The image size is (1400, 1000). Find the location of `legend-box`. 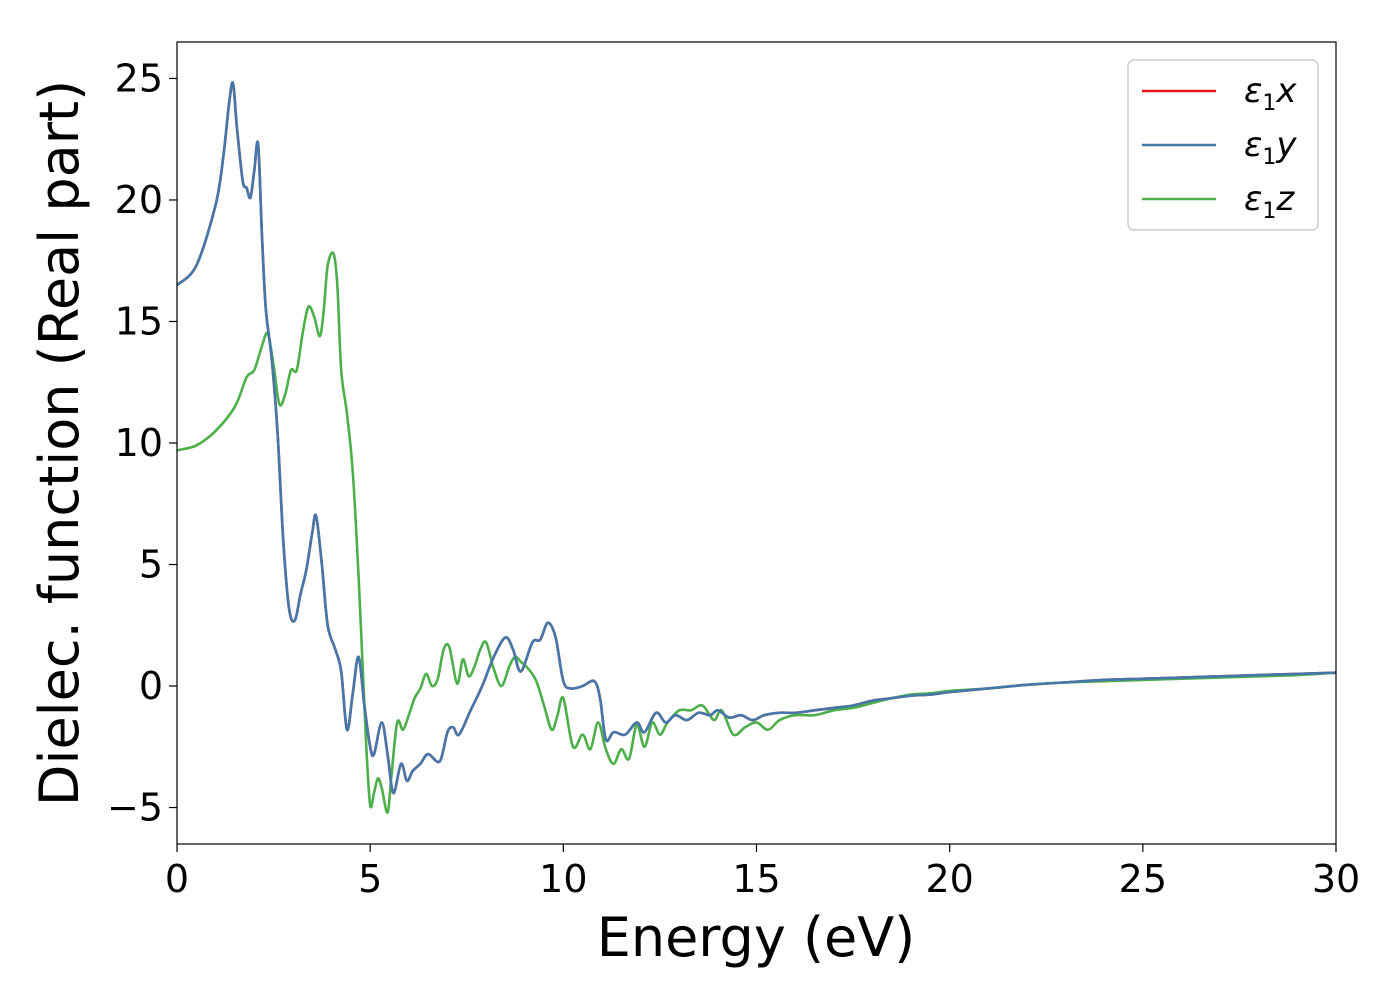

legend-box is located at coordinates (1223, 145).